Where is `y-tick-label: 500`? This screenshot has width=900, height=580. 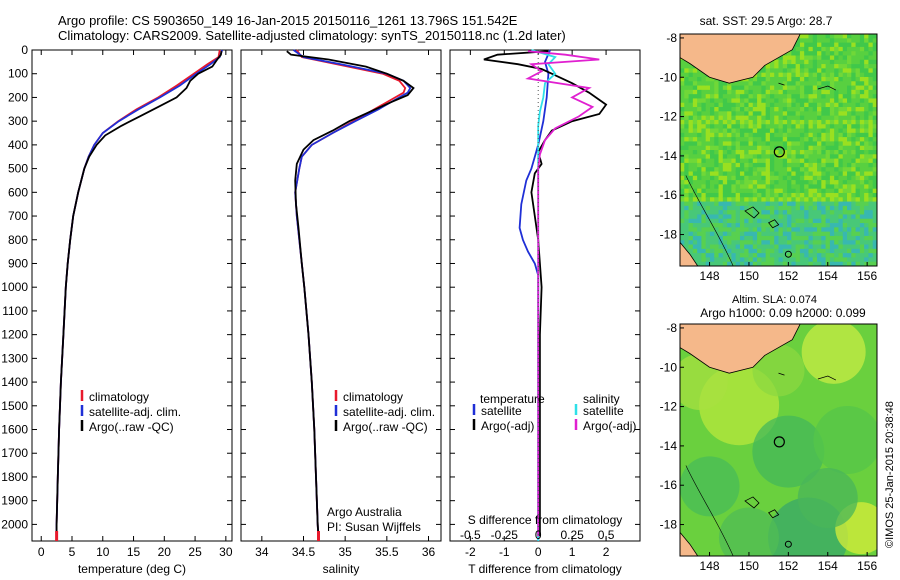 y-tick-label: 500 is located at coordinates (18, 169).